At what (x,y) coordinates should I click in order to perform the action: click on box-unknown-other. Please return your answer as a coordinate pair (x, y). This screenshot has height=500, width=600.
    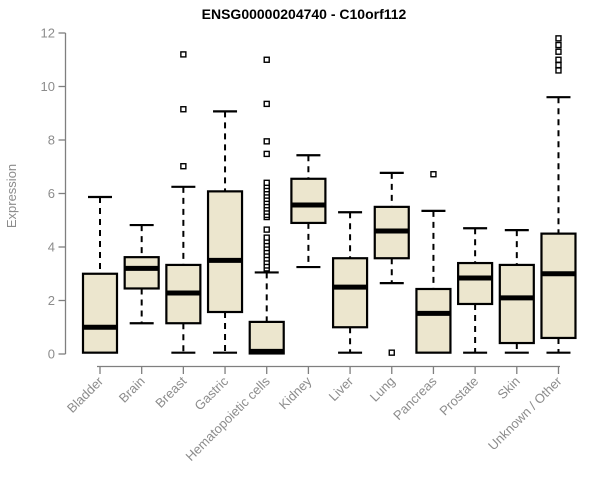
    Looking at the image, I should click on (558, 194).